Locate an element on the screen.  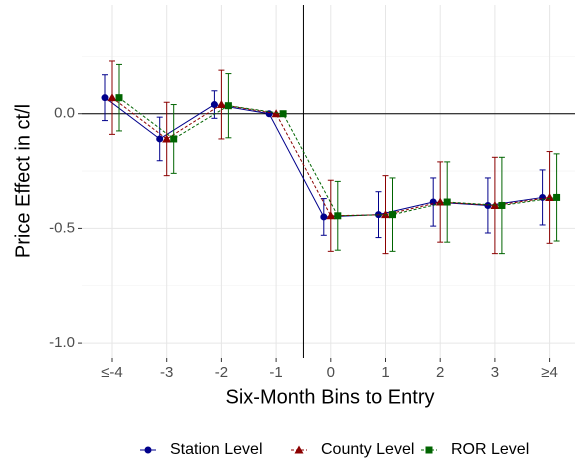
x-tick-label: ≤-4 is located at coordinates (112, 372).